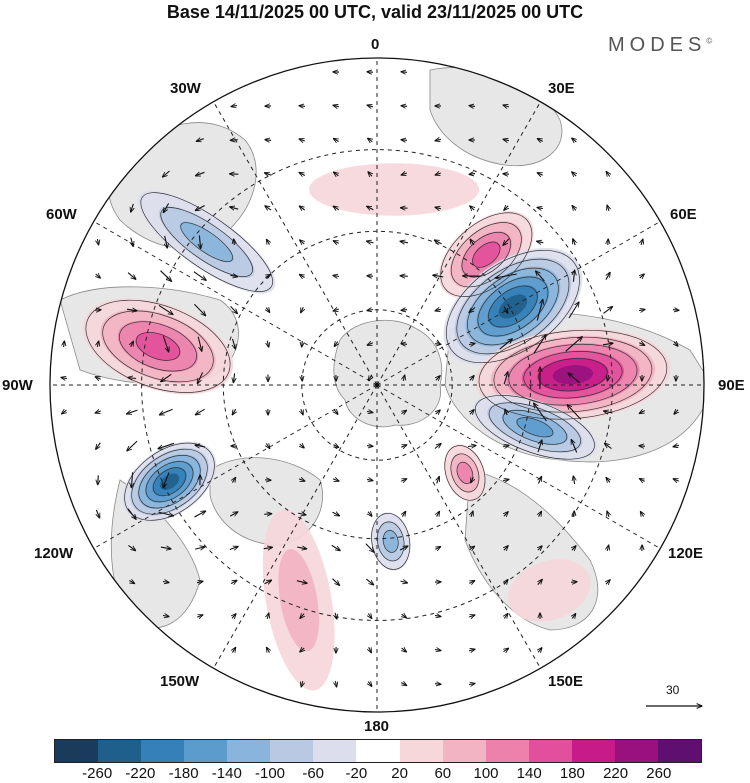 Image resolution: width=750 pixels, height=783 pixels. What do you see at coordinates (731, 385) in the screenshot?
I see `lon-label-90e: 90E` at bounding box center [731, 385].